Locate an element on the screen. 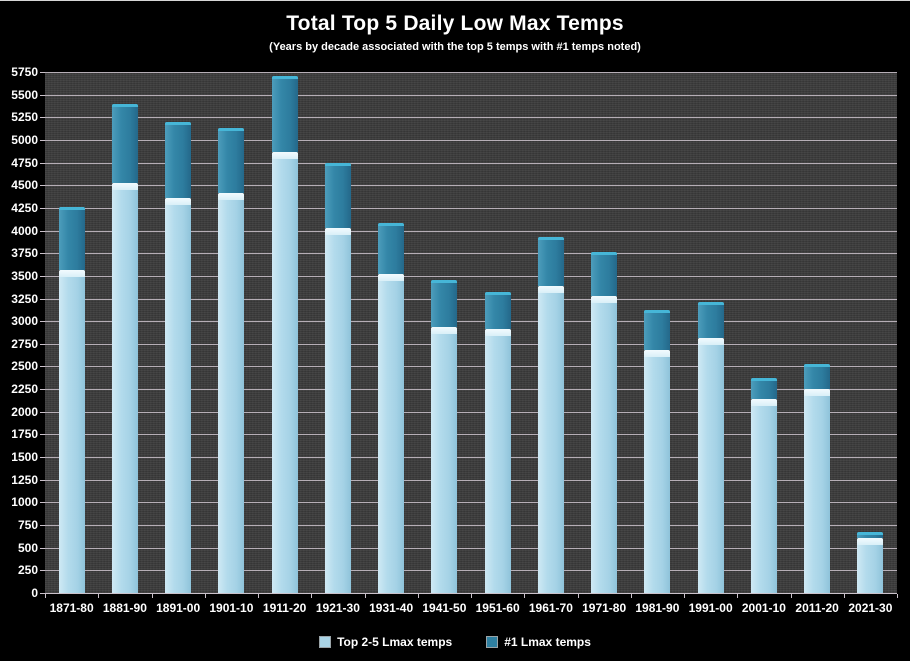 This screenshot has height=661, width=910. y-axis-label: 3000 is located at coordinates (24, 321).